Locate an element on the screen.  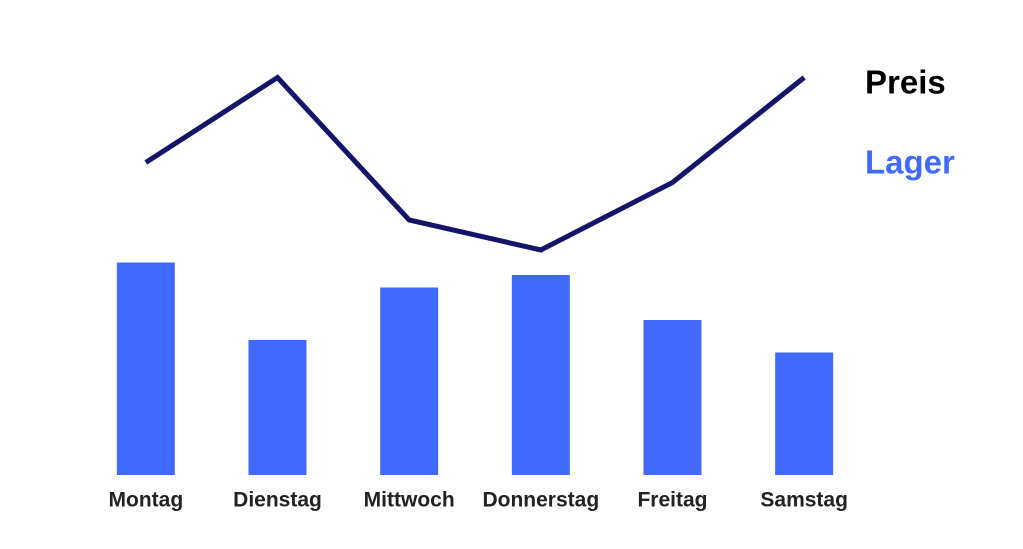
x-tick-label: Samstag is located at coordinates (804, 500).